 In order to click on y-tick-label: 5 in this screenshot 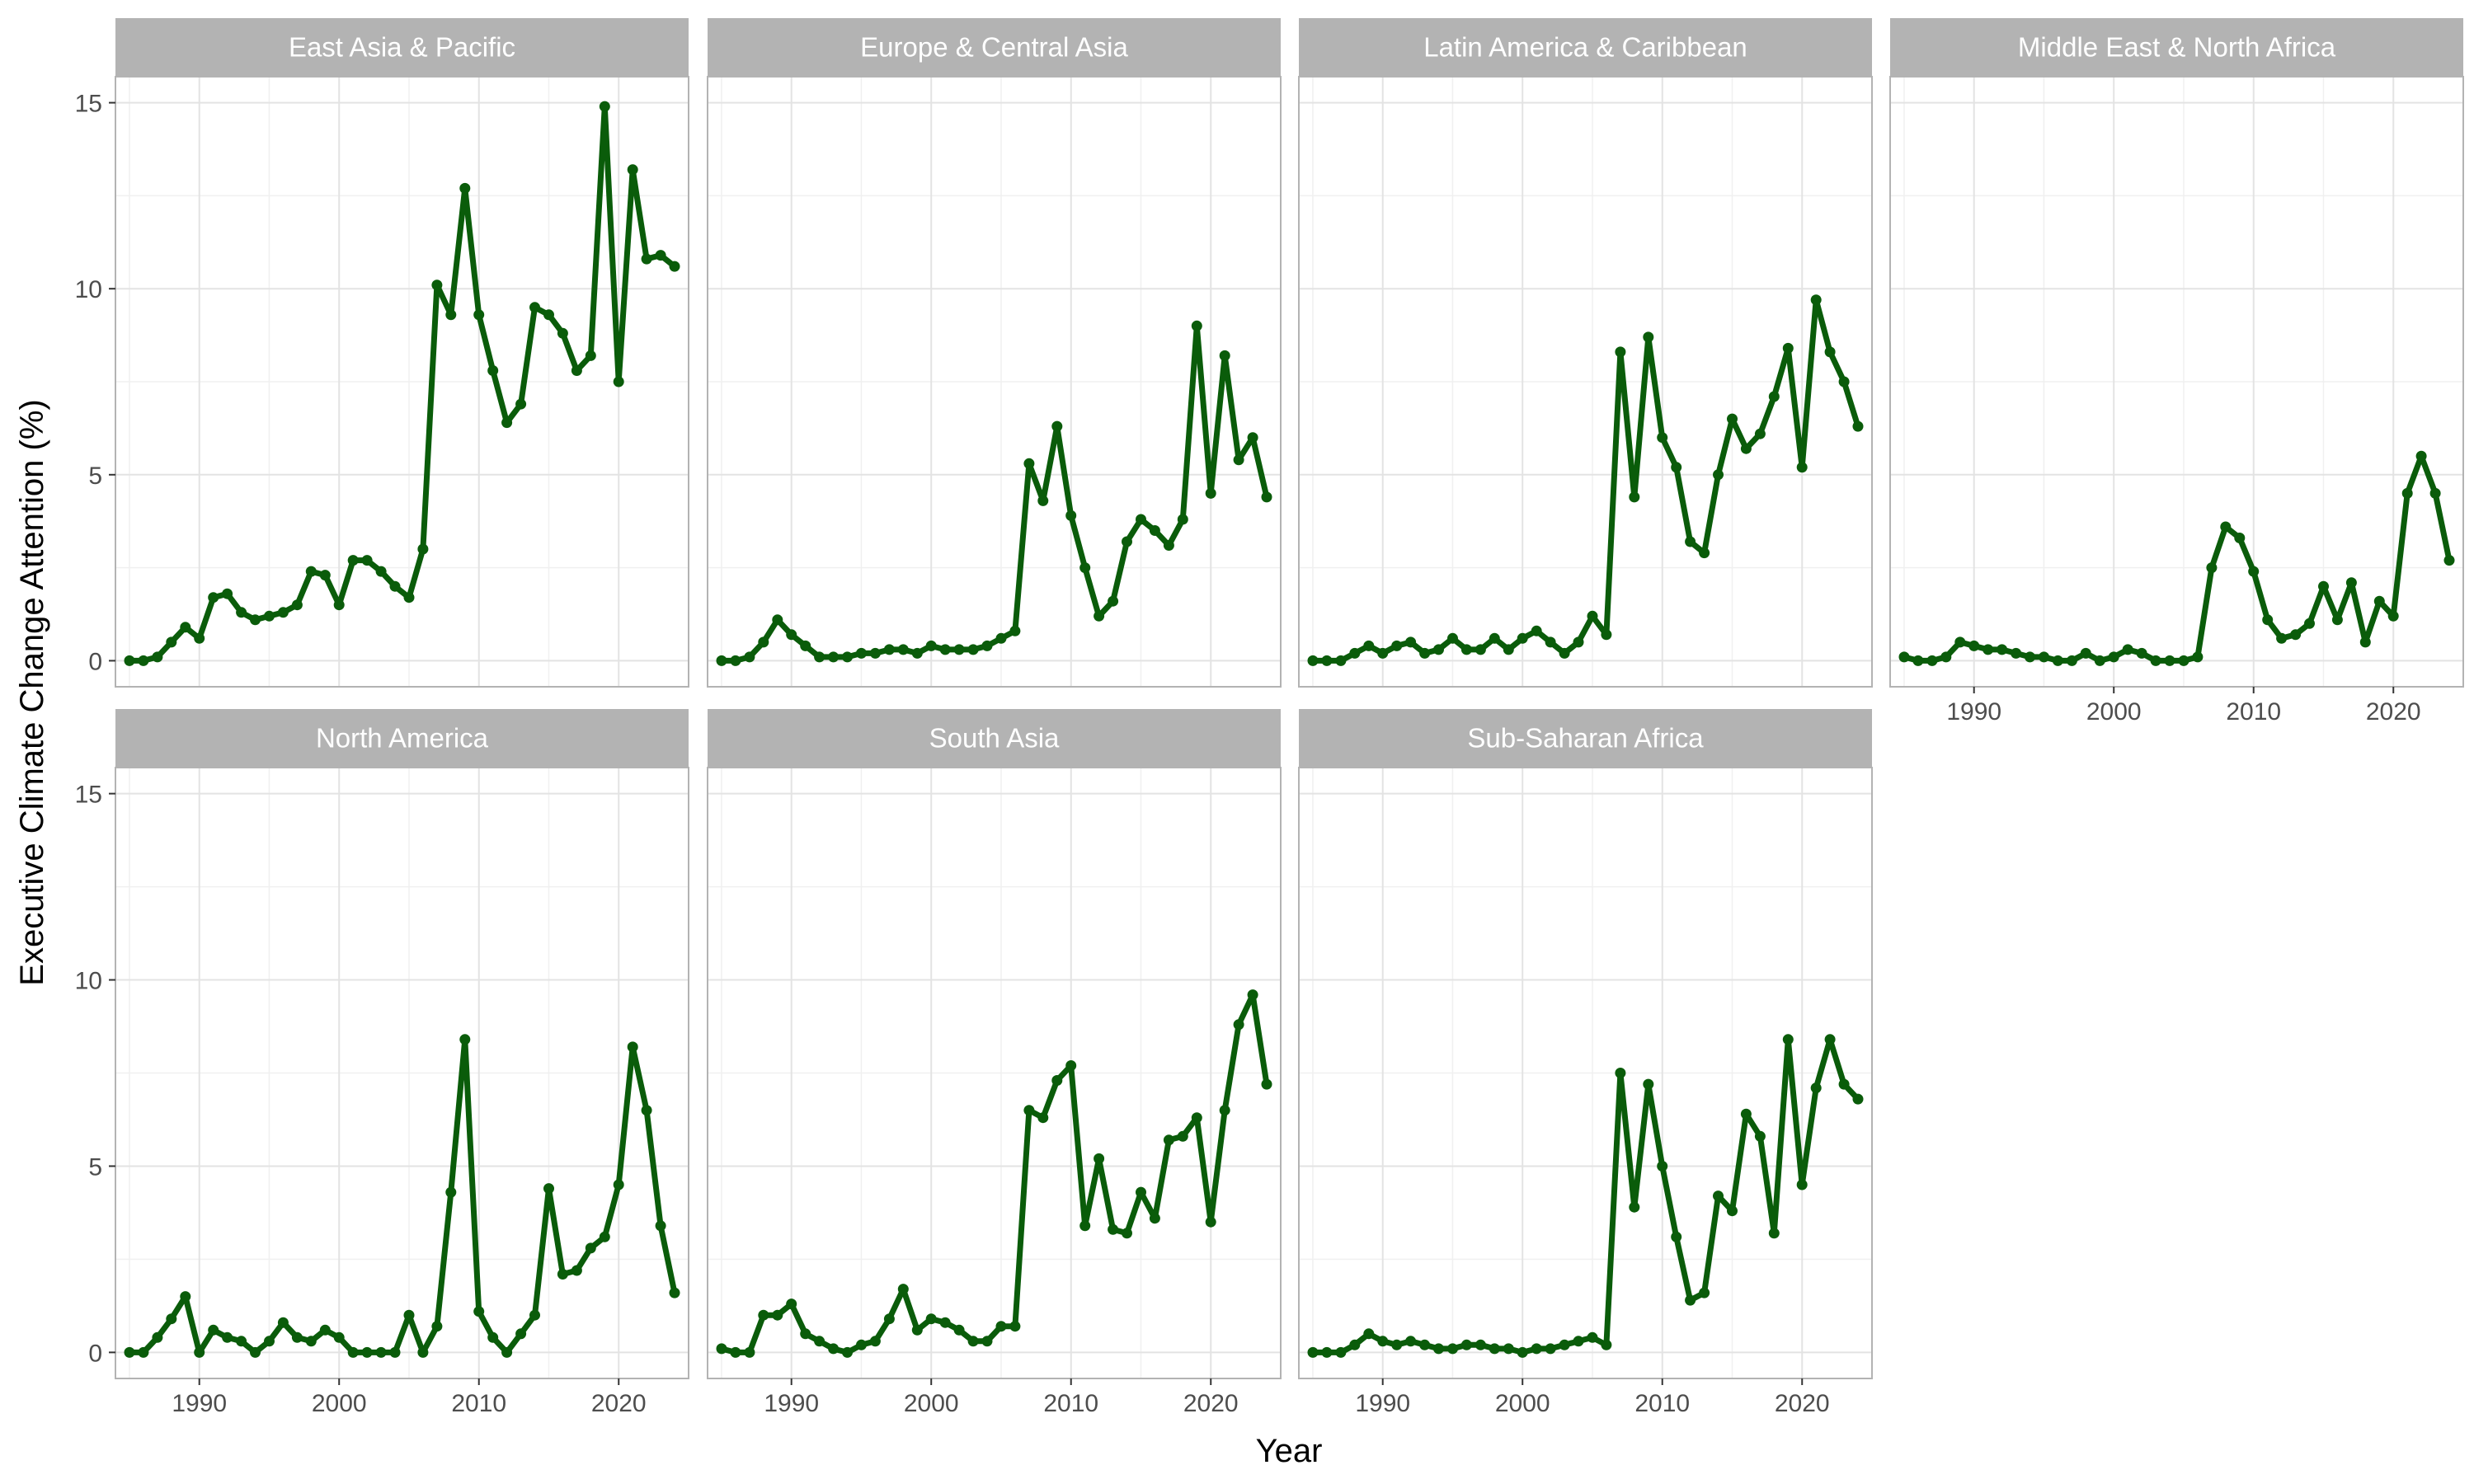, I will do `click(95, 1167)`.